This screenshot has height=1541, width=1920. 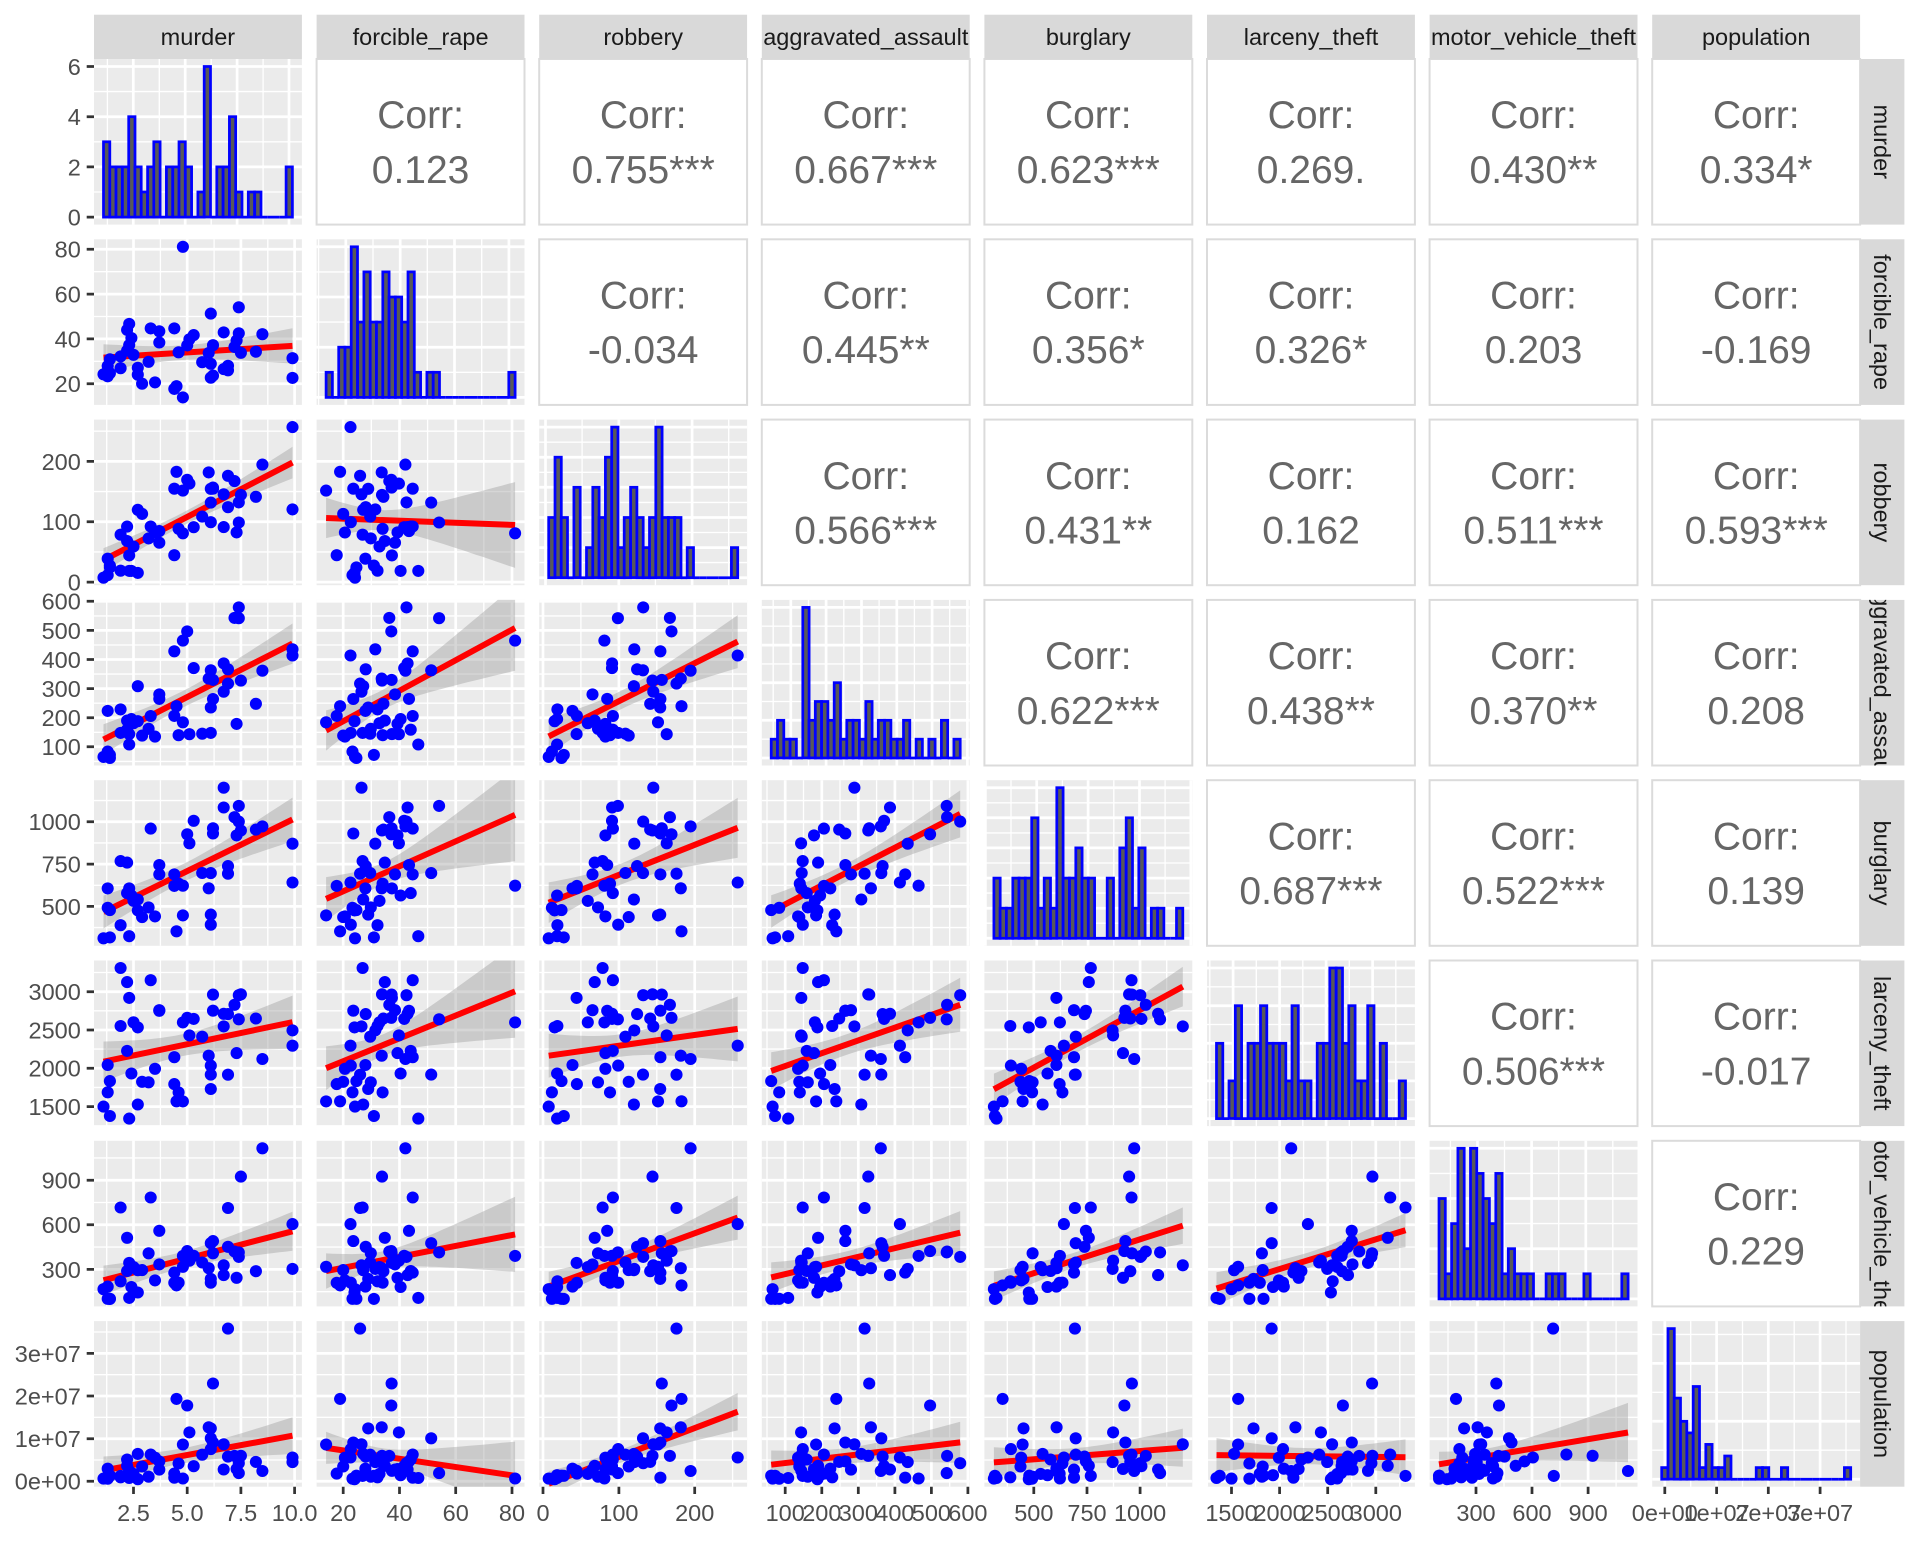 I want to click on svg-text: 400, so click(x=894, y=1513).